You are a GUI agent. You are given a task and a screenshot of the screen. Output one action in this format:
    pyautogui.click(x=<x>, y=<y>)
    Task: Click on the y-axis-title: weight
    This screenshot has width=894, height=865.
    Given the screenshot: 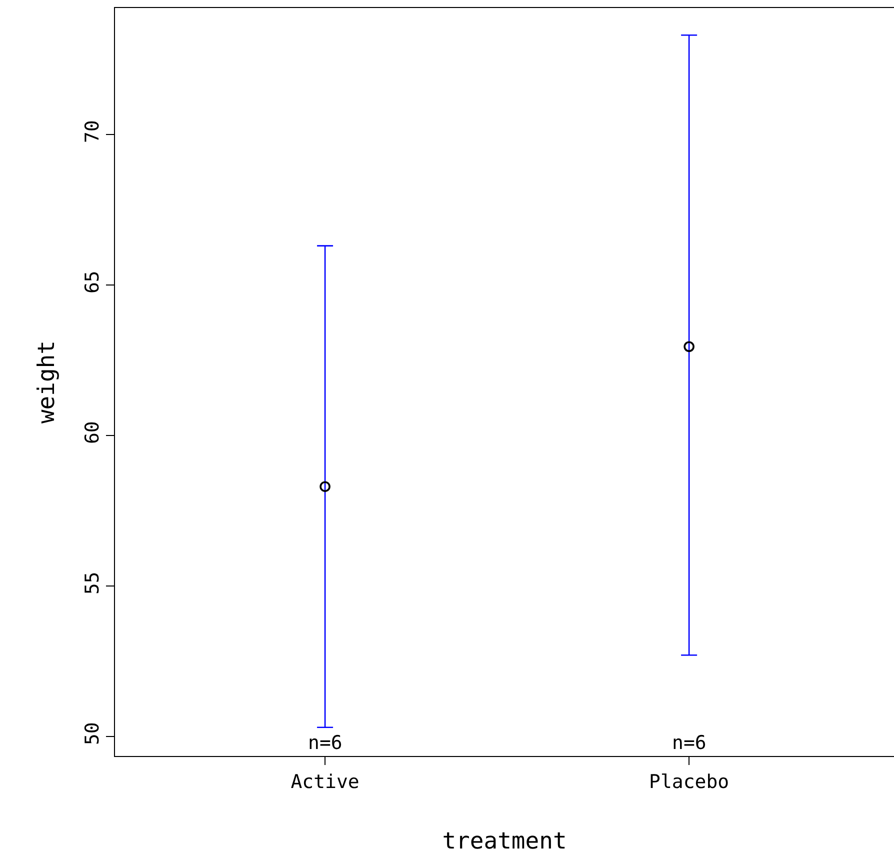 What is the action you would take?
    pyautogui.click(x=47, y=382)
    